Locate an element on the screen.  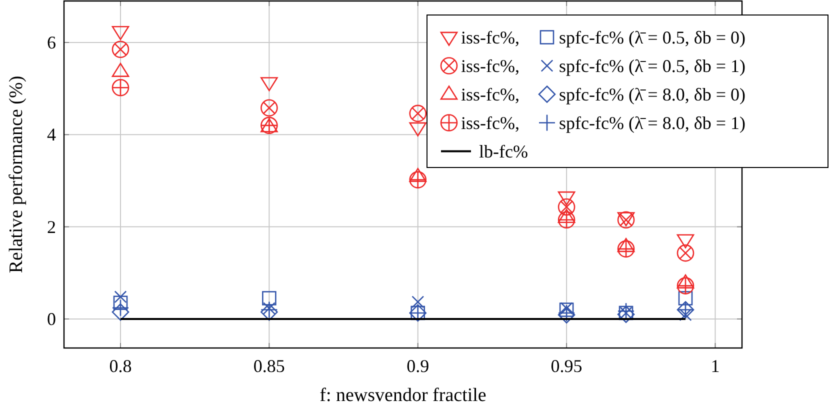
x-tick-label: 0.95 is located at coordinates (566, 366).